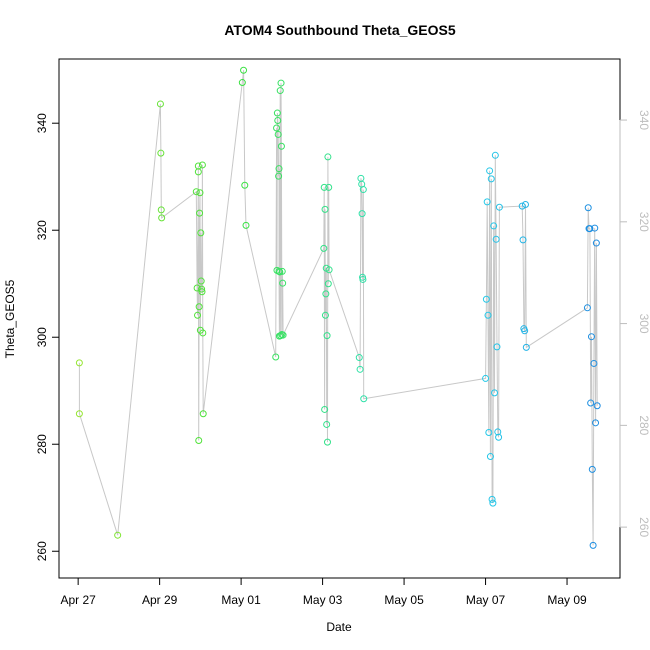 The image size is (650, 650). What do you see at coordinates (47, 337) in the screenshot?
I see `y-axis: 260 280 300 320 340` at bounding box center [47, 337].